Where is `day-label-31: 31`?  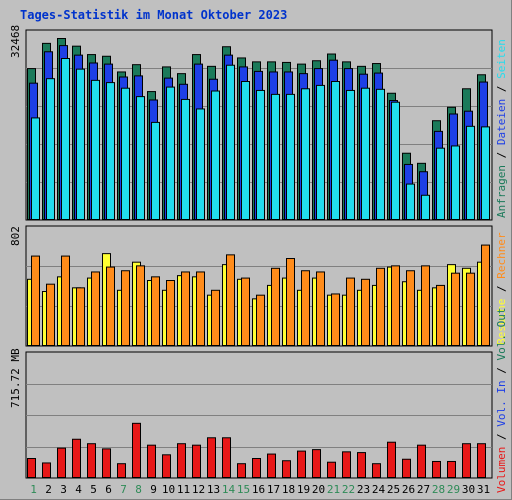
day-label-31: 31 is located at coordinates (483, 489).